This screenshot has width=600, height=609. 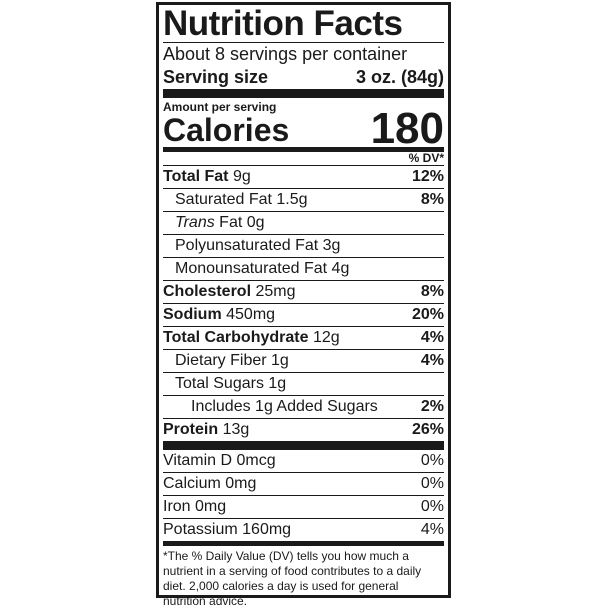 What do you see at coordinates (192, 314) in the screenshot?
I see `nutrient-name: Sodium` at bounding box center [192, 314].